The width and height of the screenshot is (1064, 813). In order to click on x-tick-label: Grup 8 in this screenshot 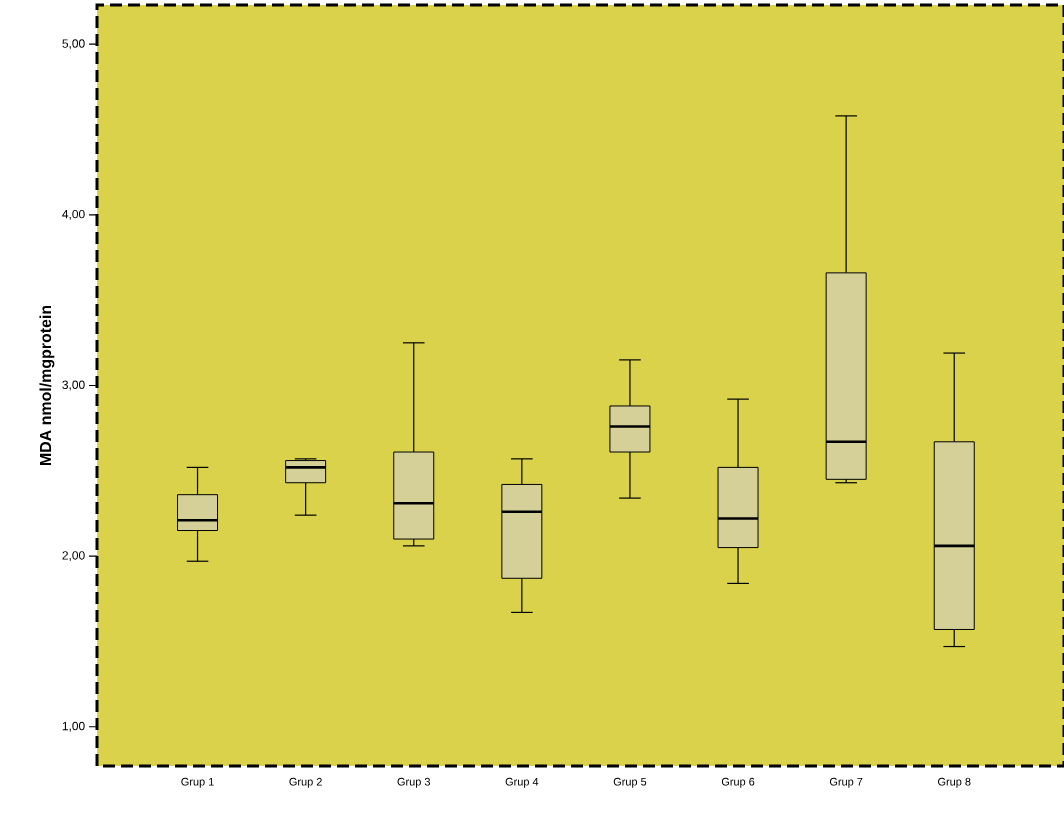, I will do `click(954, 782)`.